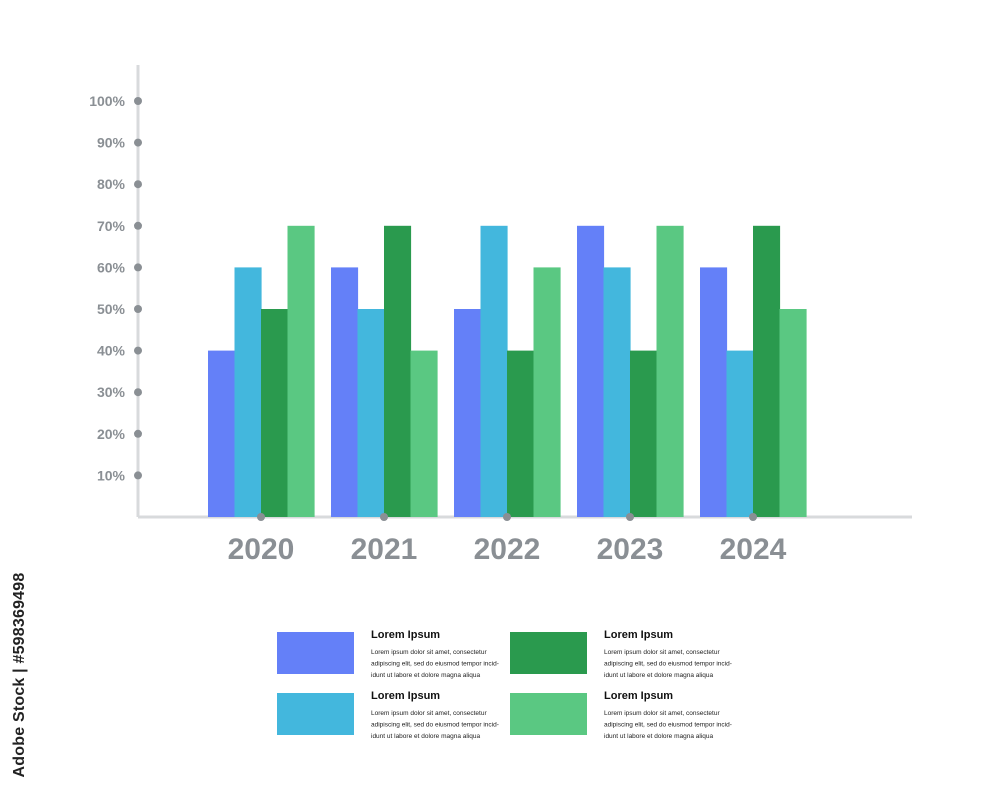 The width and height of the screenshot is (1000, 800). Describe the element at coordinates (107, 101) in the screenshot. I see `y-tick-label: 100%` at that location.